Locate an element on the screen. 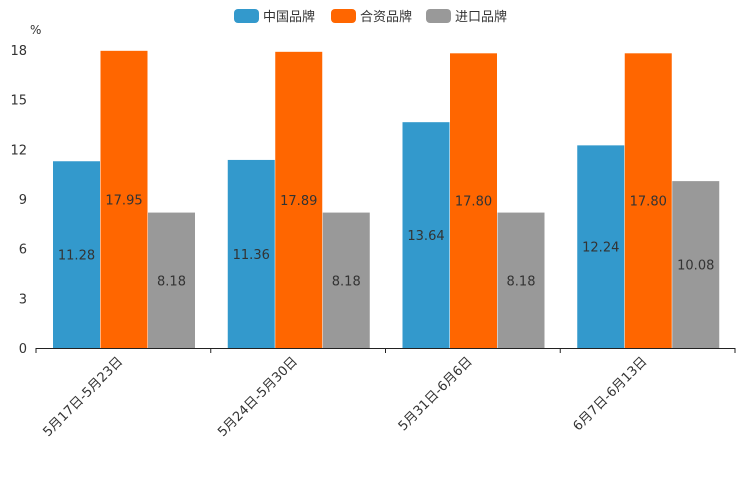 This screenshot has height=496, width=744. legend-label-series-3: 进口品牌 is located at coordinates (481, 17).